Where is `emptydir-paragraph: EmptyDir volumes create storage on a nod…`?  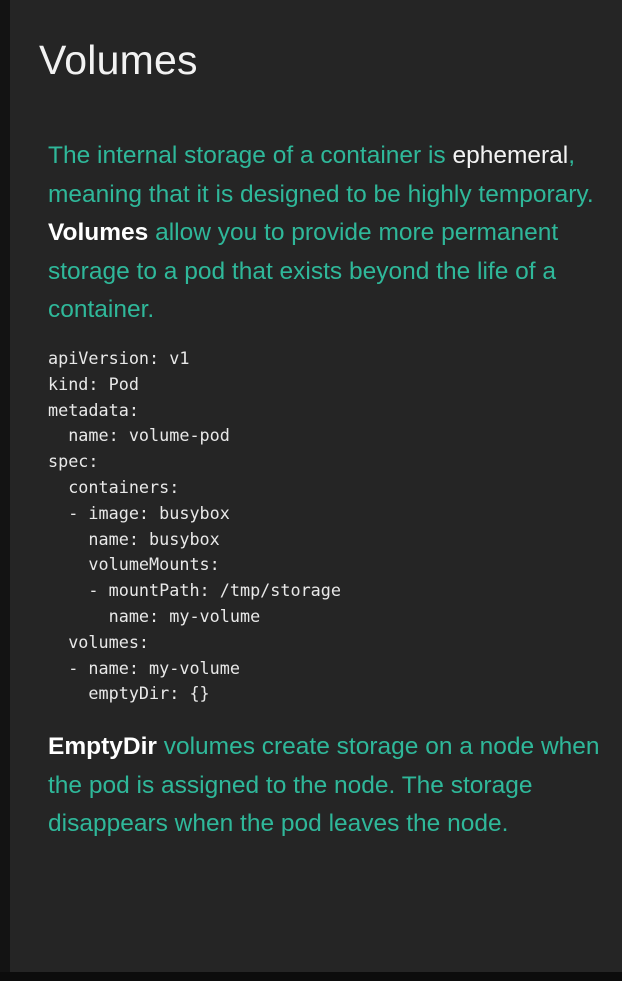 emptydir-paragraph: EmptyDir volumes create storage on a nod… is located at coordinates (328, 786).